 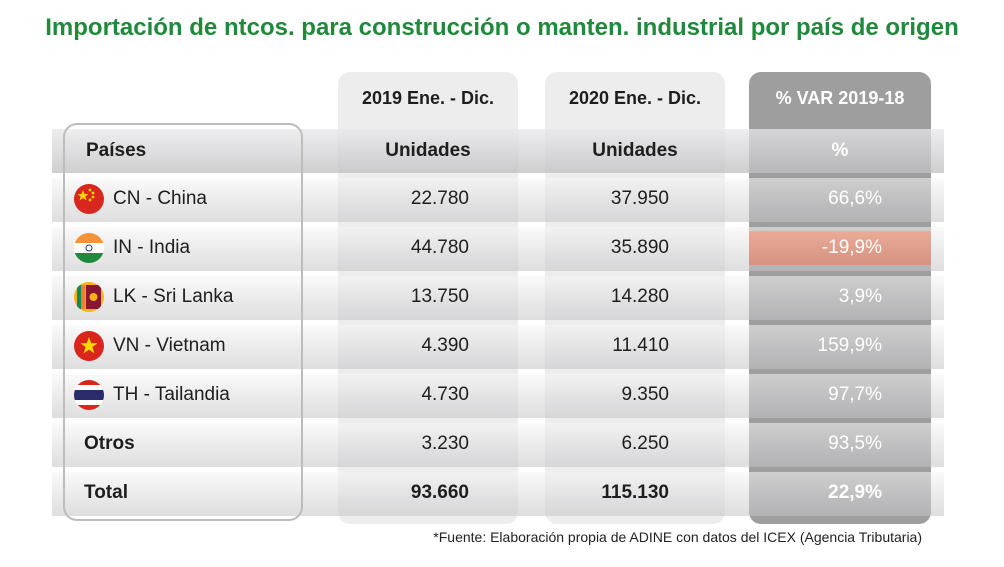 What do you see at coordinates (106, 492) in the screenshot?
I see `total-label: Total` at bounding box center [106, 492].